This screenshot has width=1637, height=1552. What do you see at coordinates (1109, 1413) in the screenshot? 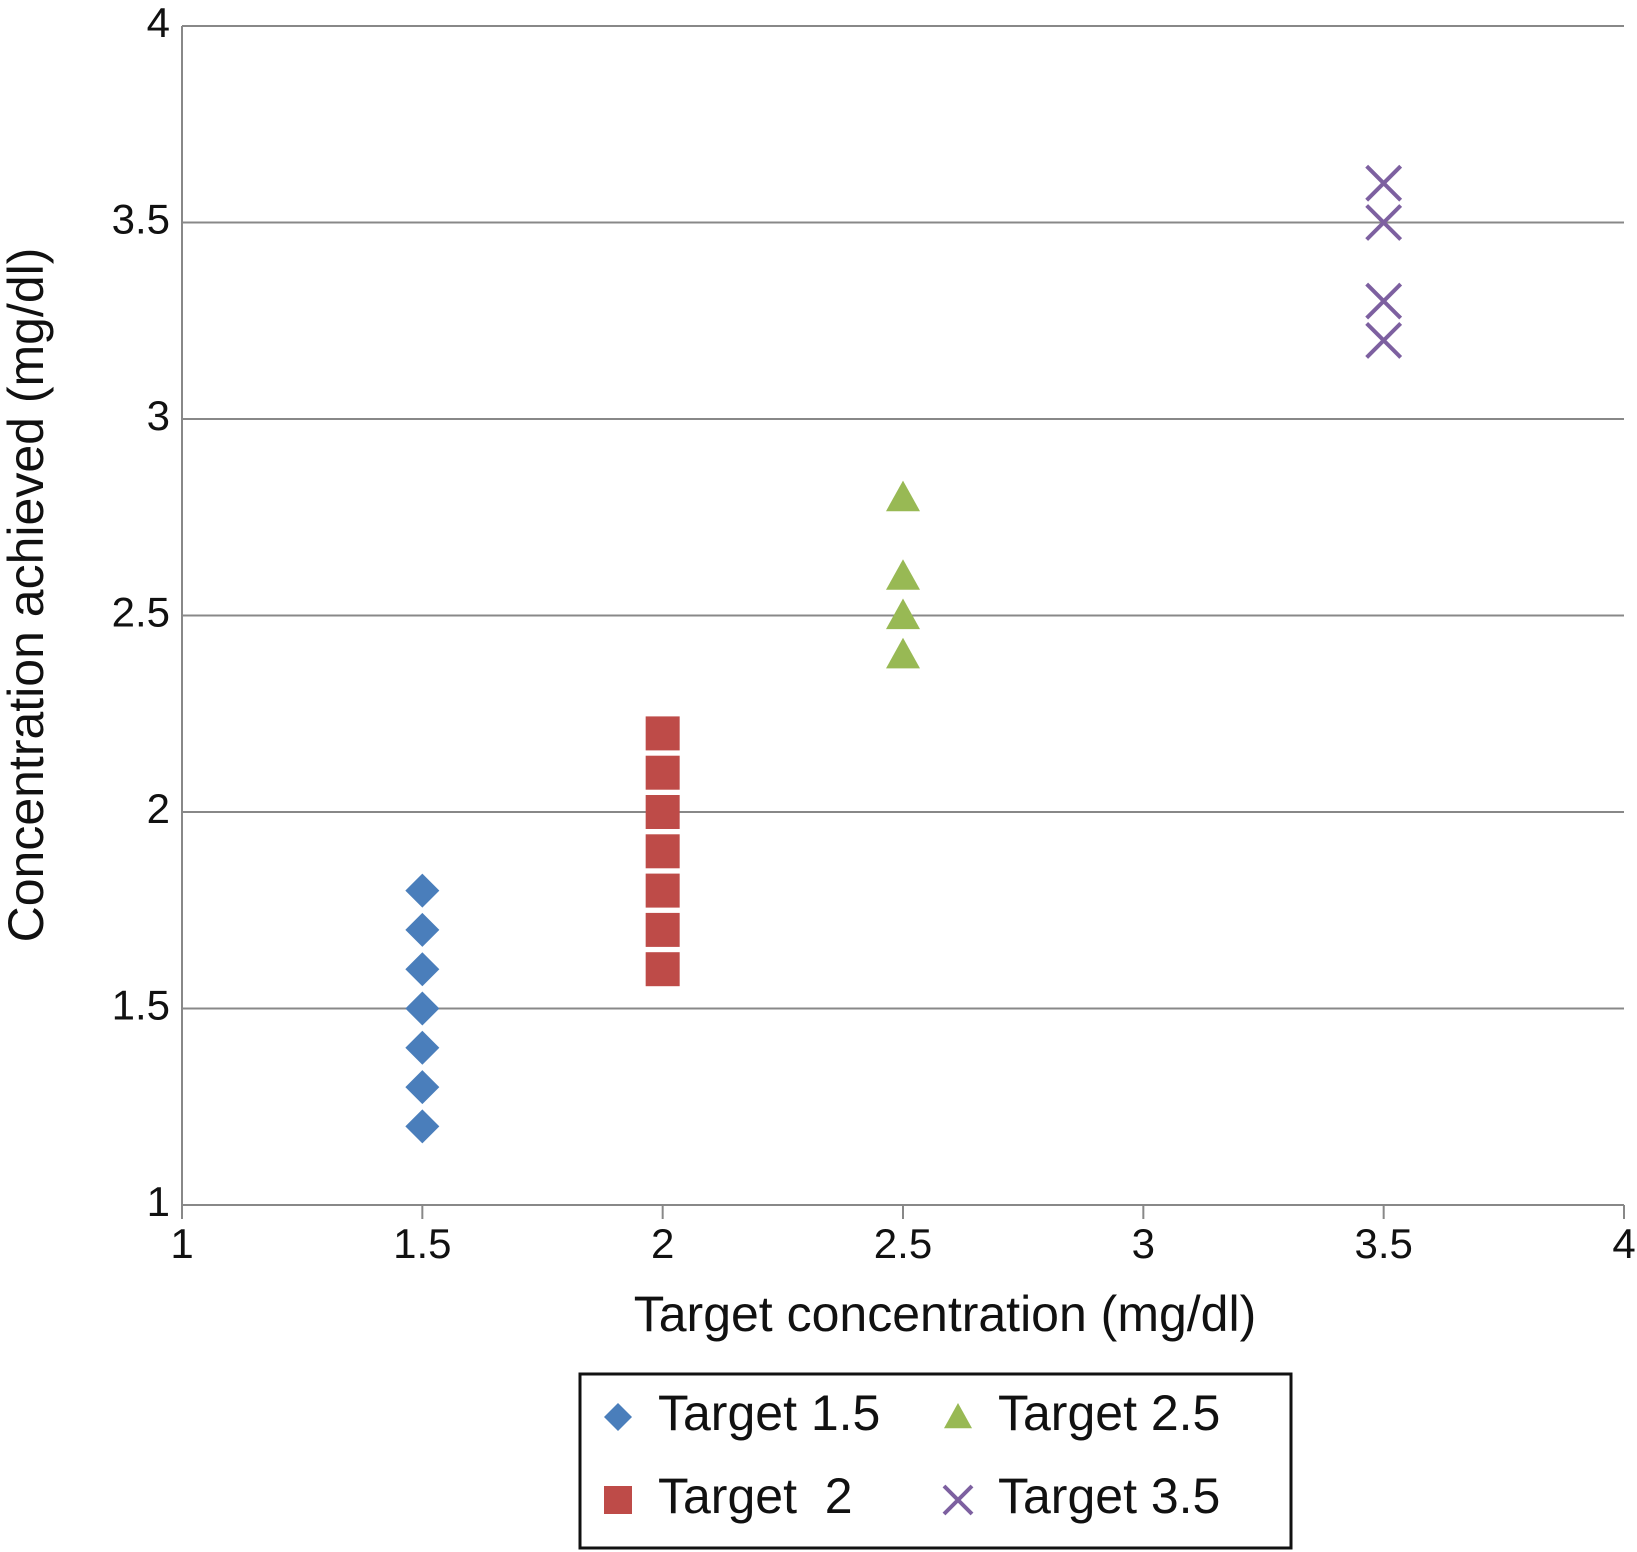
I see `legend-label: Target 2.5` at bounding box center [1109, 1413].